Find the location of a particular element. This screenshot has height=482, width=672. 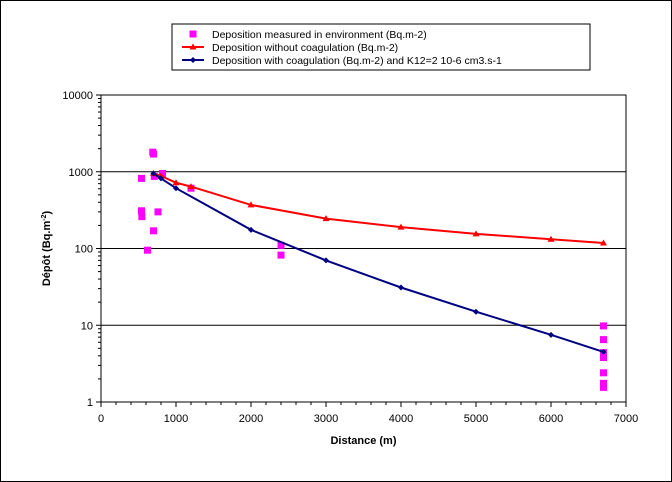

x-tick-label: 1000 is located at coordinates (176, 419).